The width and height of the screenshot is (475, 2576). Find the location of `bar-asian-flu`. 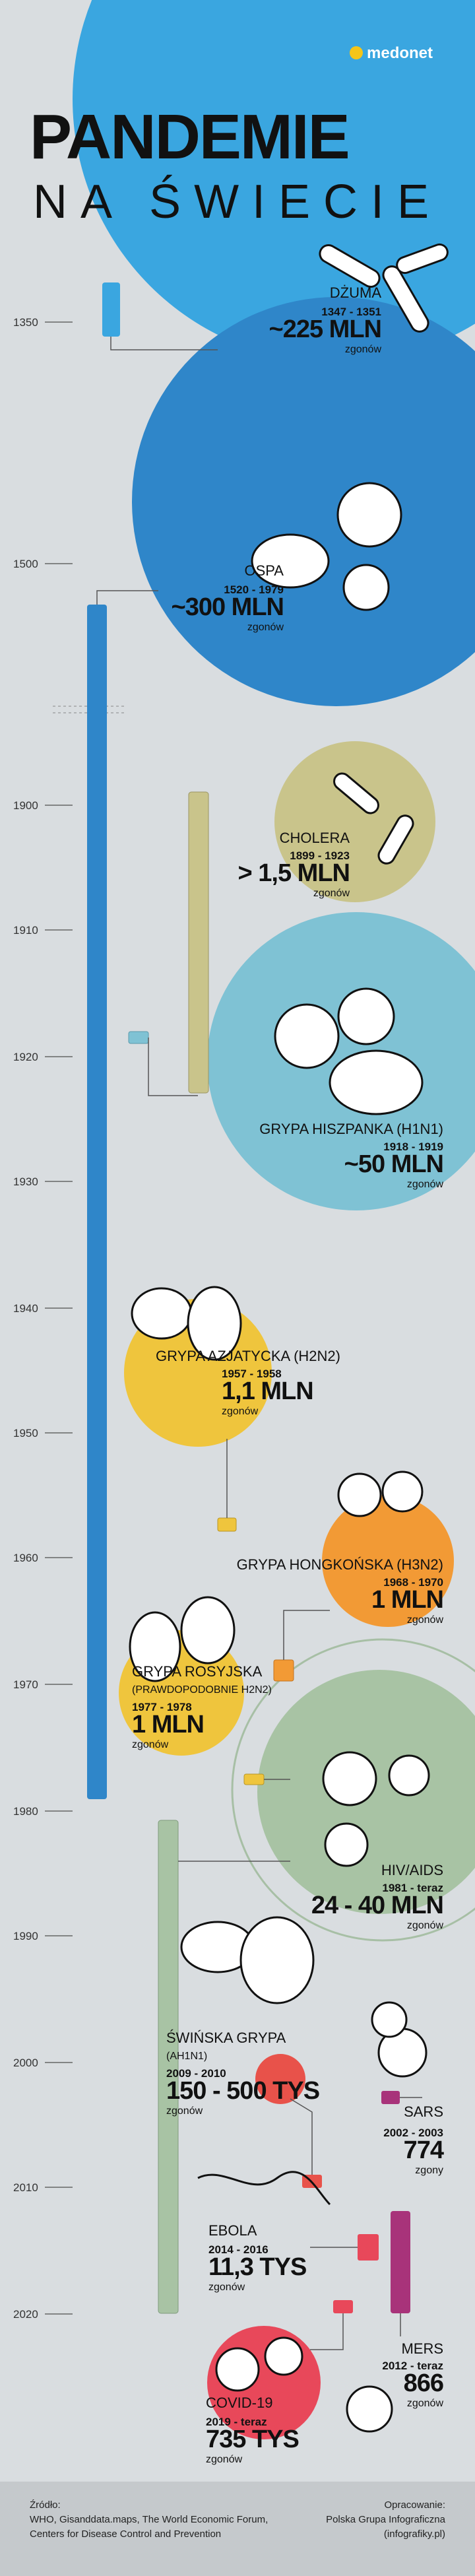

bar-asian-flu is located at coordinates (227, 1524).